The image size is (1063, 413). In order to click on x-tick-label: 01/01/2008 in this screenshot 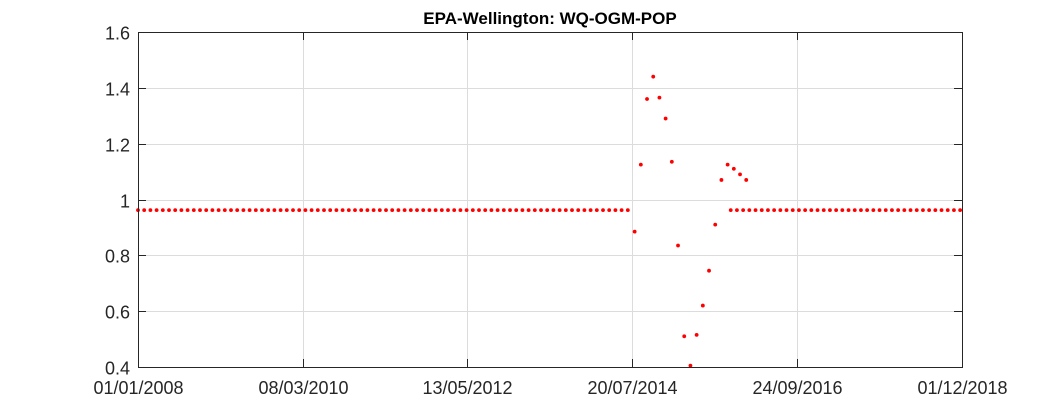, I will do `click(138, 388)`.